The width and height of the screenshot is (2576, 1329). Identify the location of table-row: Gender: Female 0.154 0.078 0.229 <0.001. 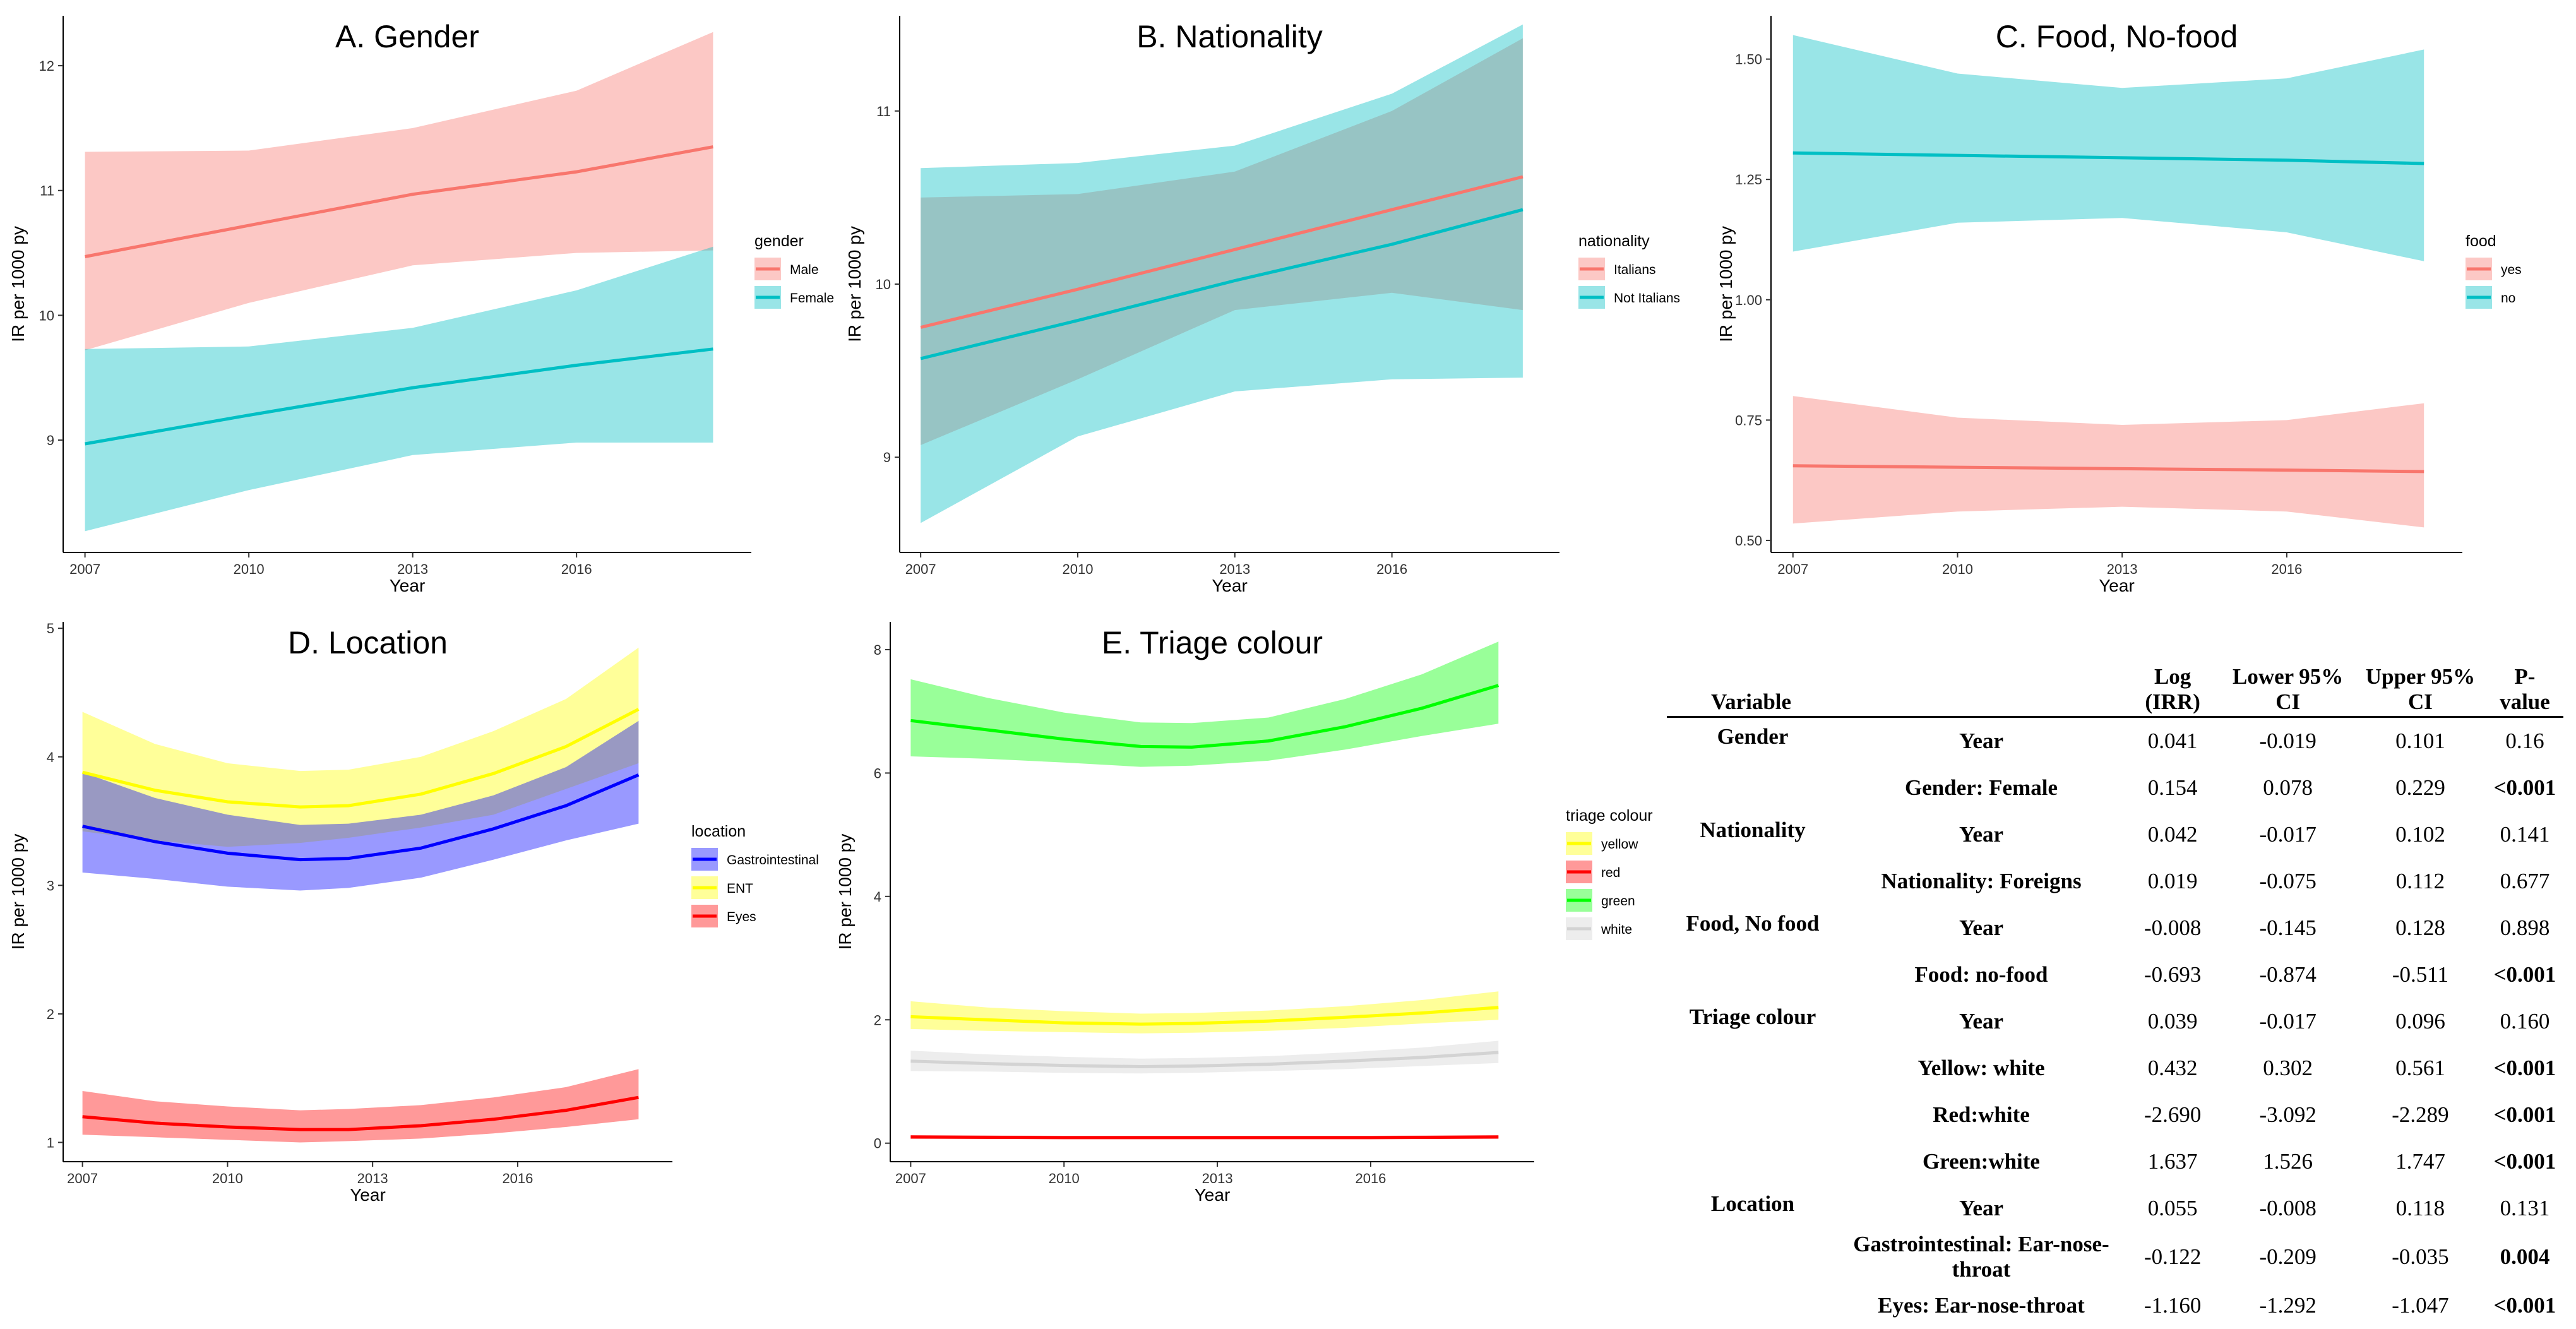
(2115, 788).